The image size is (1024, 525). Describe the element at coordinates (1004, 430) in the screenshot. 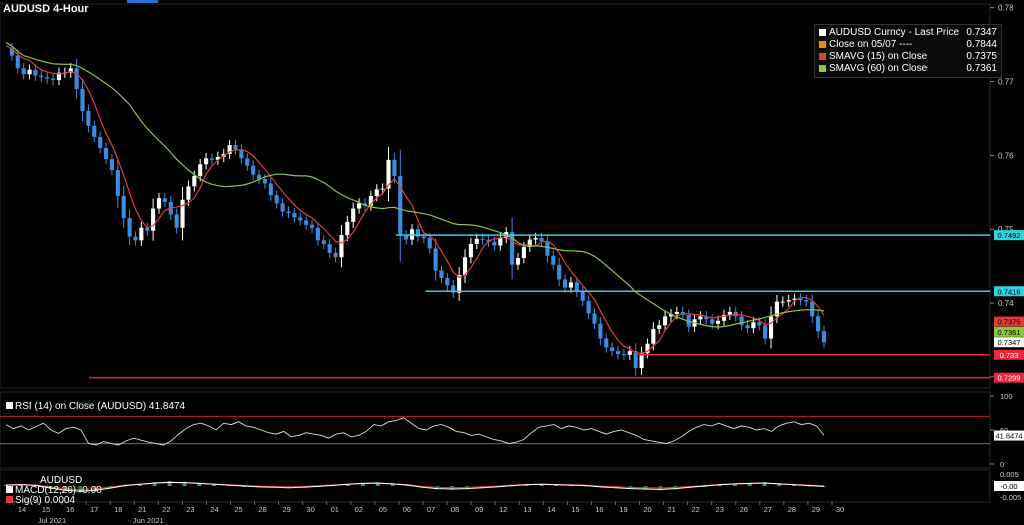

I see `rsi-tick-label: 50` at that location.